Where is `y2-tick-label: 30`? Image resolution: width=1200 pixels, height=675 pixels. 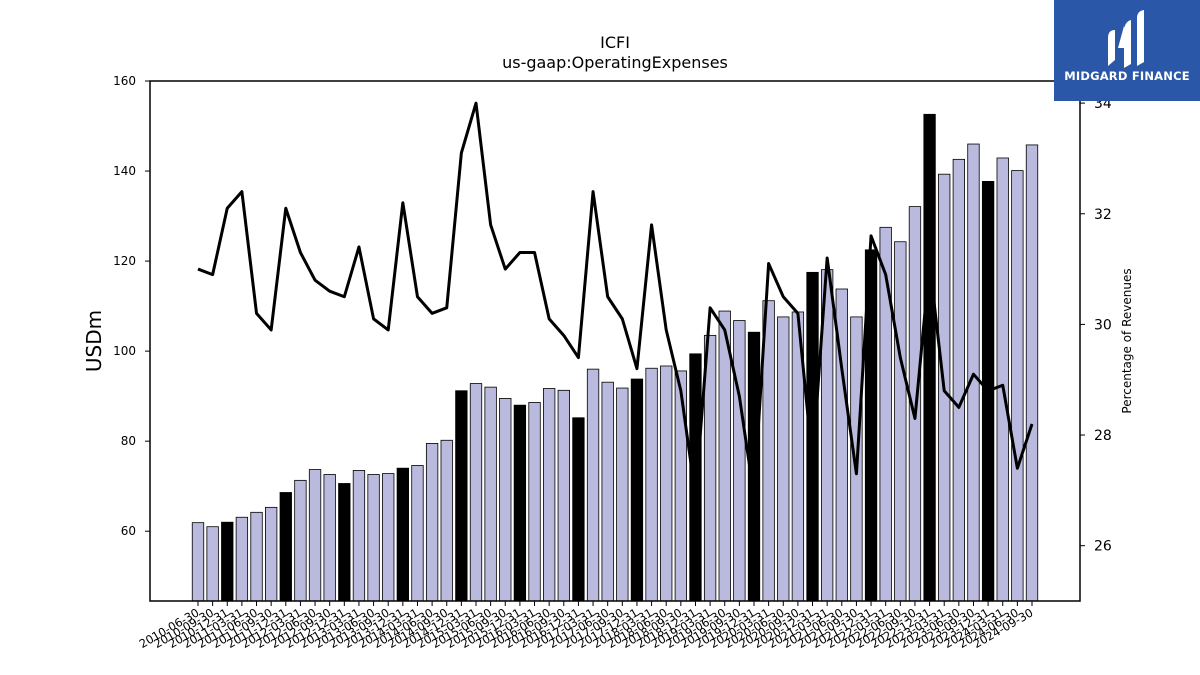
y2-tick-label: 30 is located at coordinates (1103, 325).